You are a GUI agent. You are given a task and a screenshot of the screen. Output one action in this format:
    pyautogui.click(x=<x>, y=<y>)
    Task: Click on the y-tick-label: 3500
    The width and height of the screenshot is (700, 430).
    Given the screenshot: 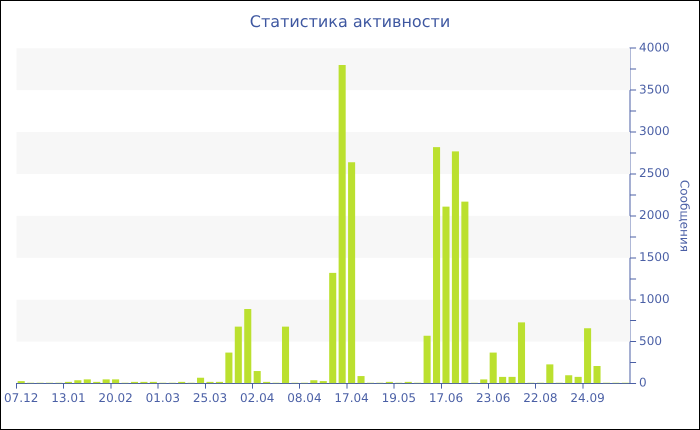 What is the action you would take?
    pyautogui.click(x=654, y=89)
    